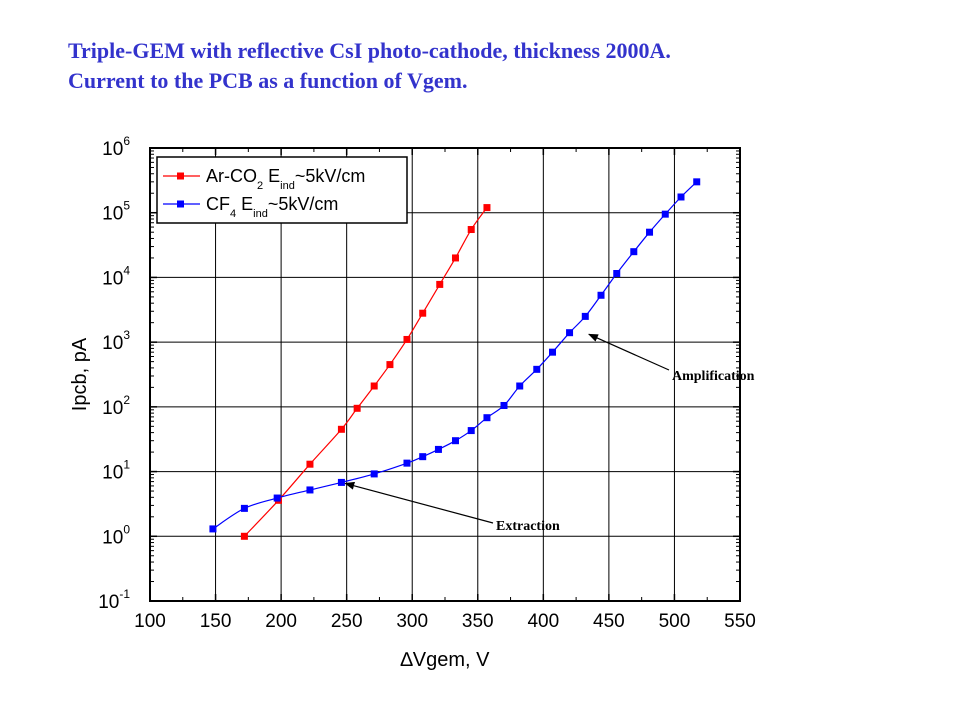 This screenshot has height=720, width=960. I want to click on legend-label: CF4 Eind~5kV/cm, so click(272, 207).